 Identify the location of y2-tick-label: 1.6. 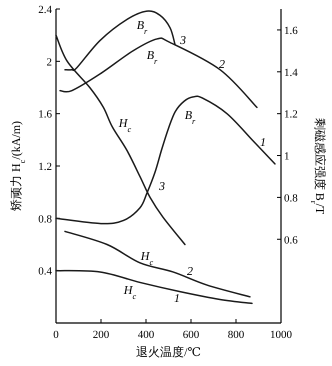
(291, 30).